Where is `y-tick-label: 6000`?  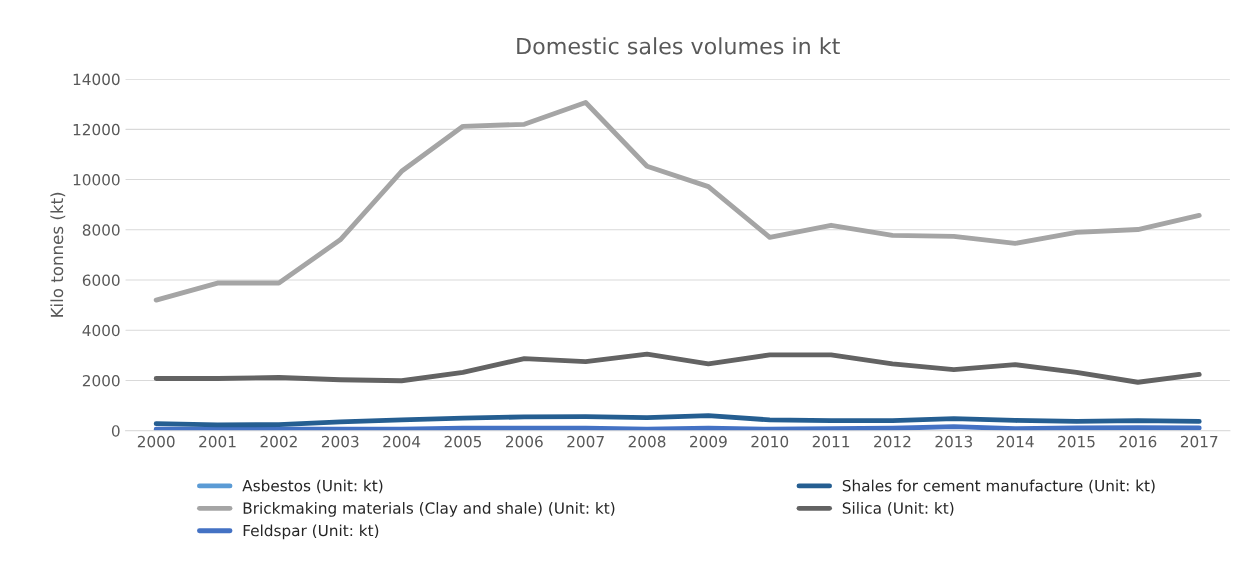
y-tick-label: 6000 is located at coordinates (101, 280).